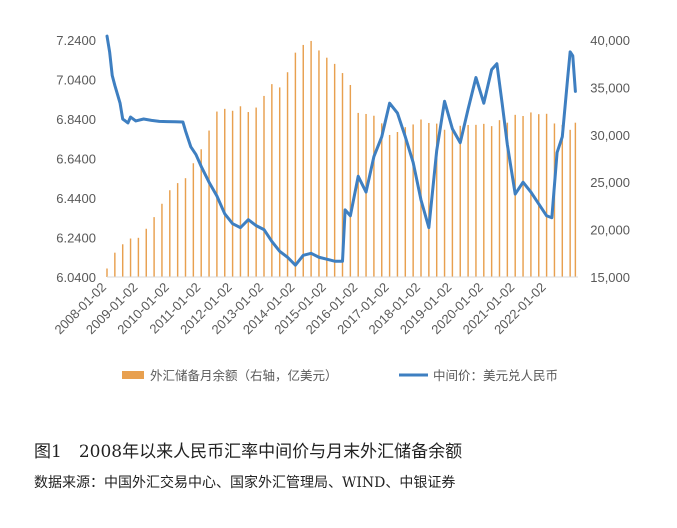 The width and height of the screenshot is (677, 528). Describe the element at coordinates (133, 375) in the screenshot. I see `legend-swatch-reserves` at that location.